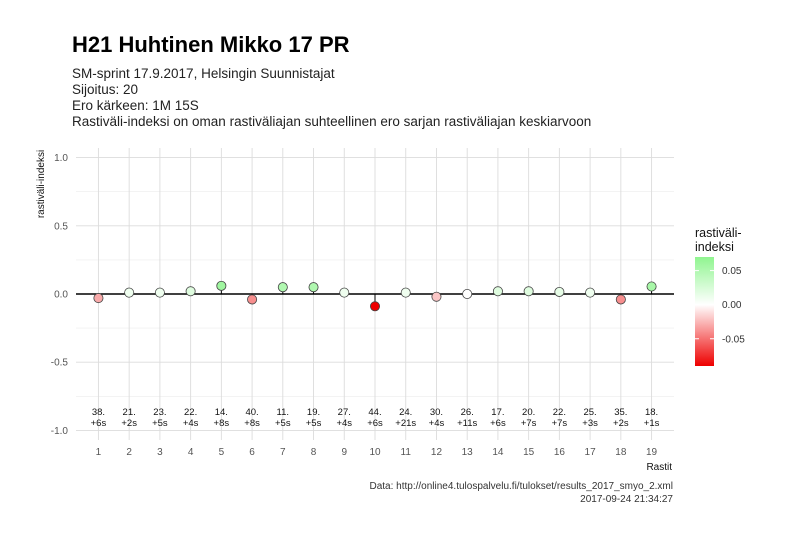 This screenshot has width=787, height=540. What do you see at coordinates (135, 105) in the screenshot?
I see `subtitle-line-3: Ero kärkeen: 1M 15S` at bounding box center [135, 105].